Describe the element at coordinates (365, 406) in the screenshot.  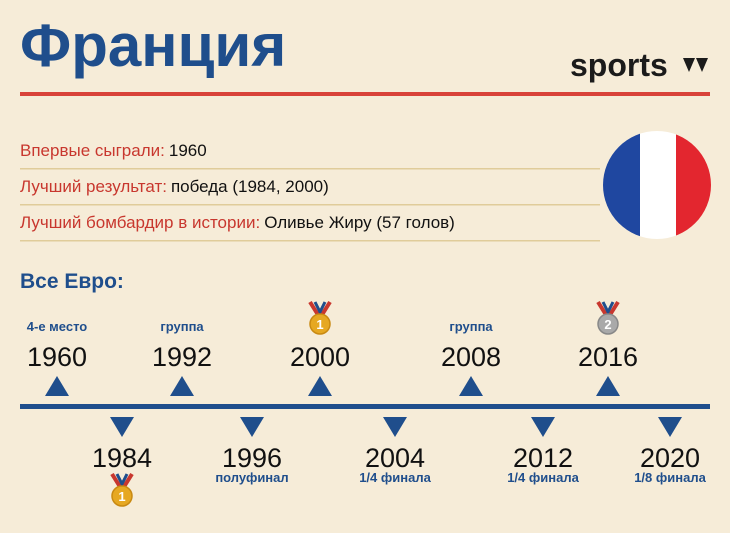
I see `timeline-axis` at that location.